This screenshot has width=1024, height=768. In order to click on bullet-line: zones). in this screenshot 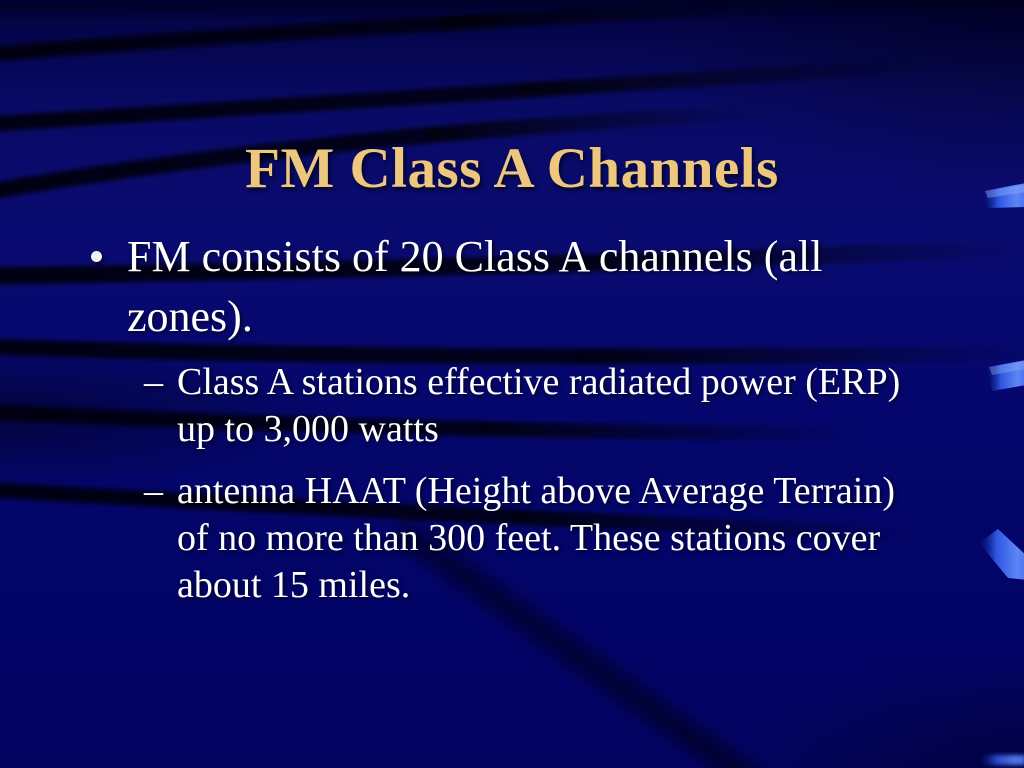, I will do `click(190, 316)`.